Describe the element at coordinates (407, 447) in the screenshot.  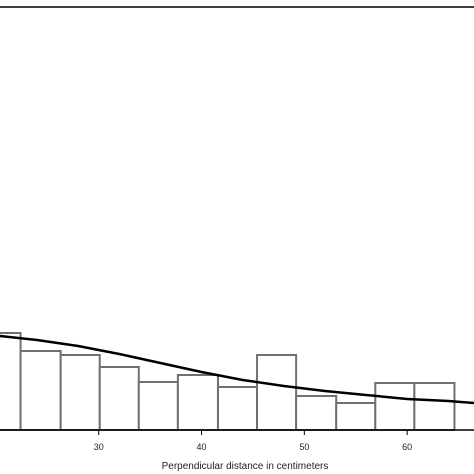
I see `x-tick-label-60: 60` at that location.